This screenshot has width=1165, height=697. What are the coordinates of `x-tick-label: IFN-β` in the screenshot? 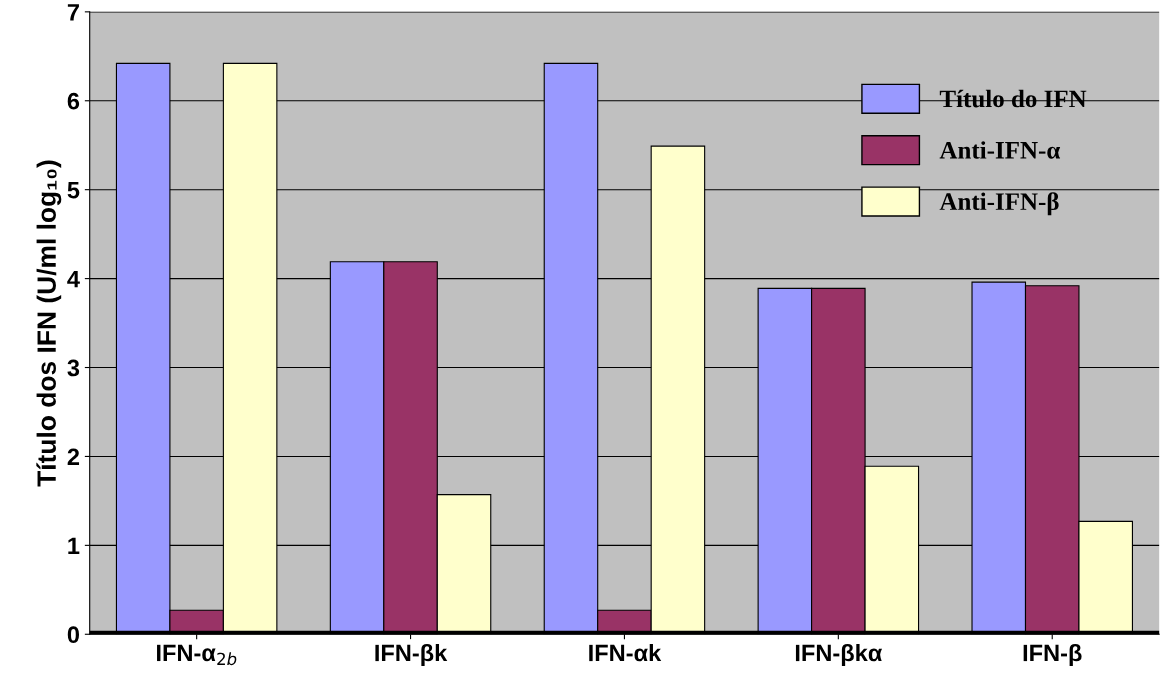 It's located at (1052, 654).